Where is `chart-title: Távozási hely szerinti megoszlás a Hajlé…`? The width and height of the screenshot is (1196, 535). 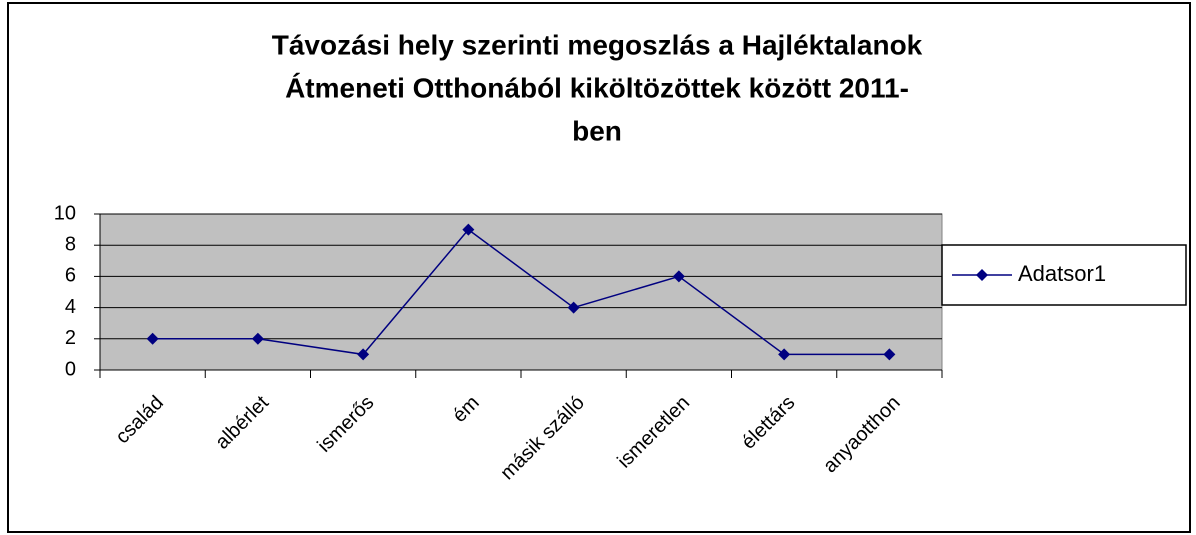 chart-title: Távozási hely szerinti megoszlás a Hajlé… is located at coordinates (597, 44).